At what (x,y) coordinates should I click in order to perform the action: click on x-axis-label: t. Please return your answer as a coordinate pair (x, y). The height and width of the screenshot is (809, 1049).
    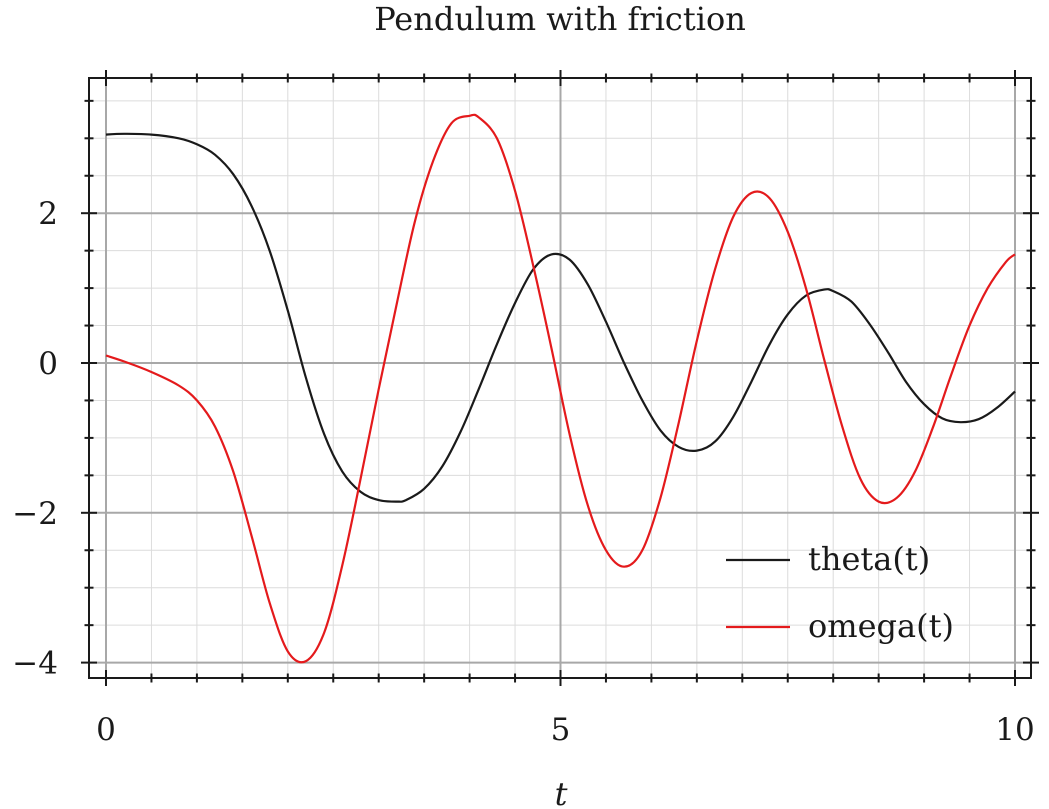
    Looking at the image, I should click on (561, 792).